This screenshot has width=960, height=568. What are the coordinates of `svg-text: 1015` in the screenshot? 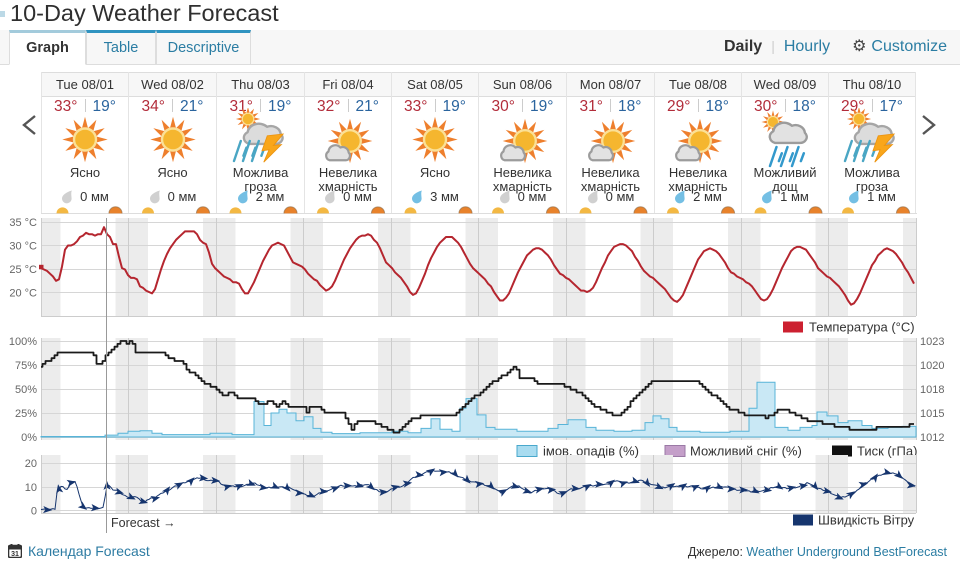 It's located at (932, 414).